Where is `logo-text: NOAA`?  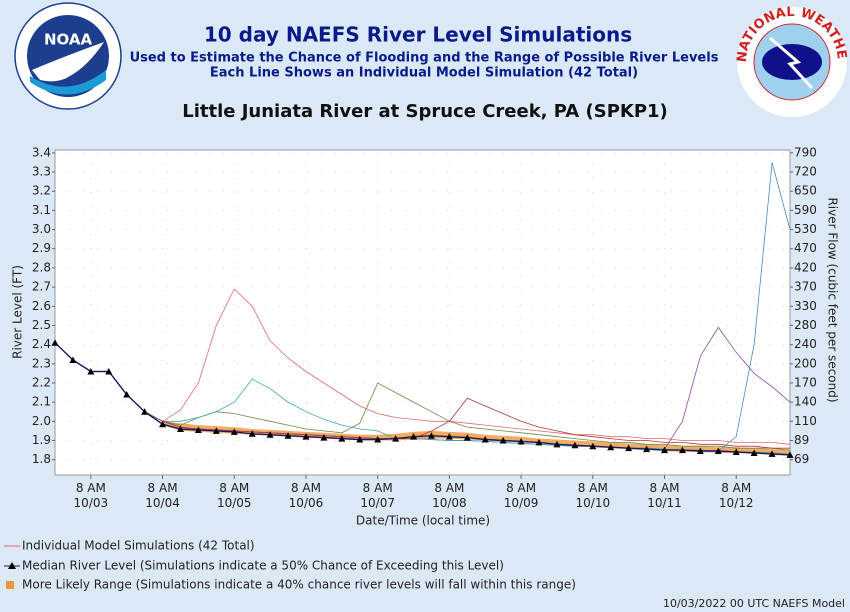 logo-text: NOAA is located at coordinates (68, 40).